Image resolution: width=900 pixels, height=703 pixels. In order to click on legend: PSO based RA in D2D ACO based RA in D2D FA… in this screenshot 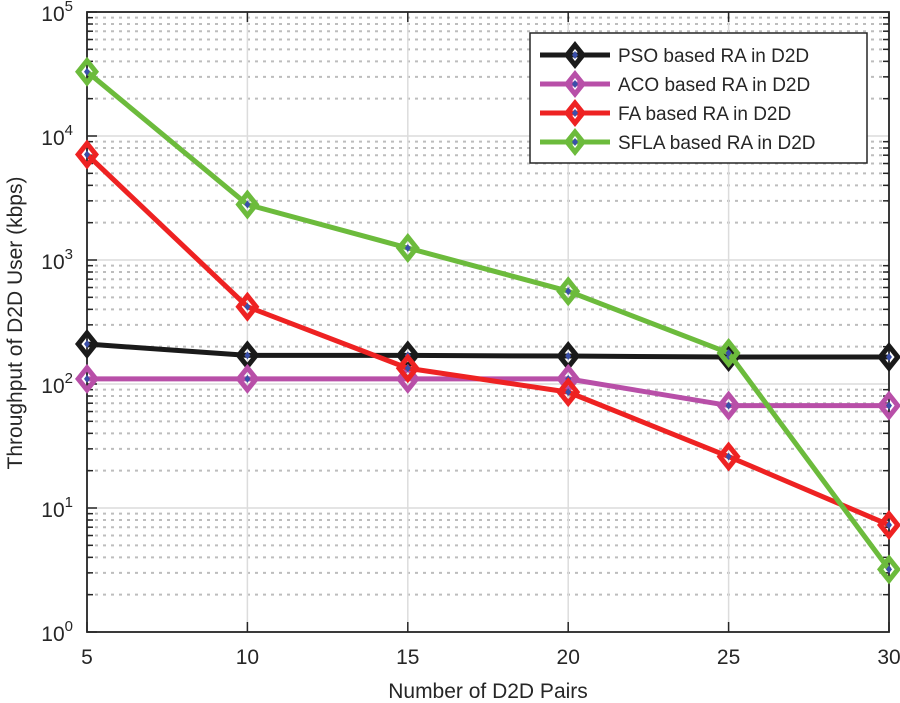, I will do `click(698, 98)`.